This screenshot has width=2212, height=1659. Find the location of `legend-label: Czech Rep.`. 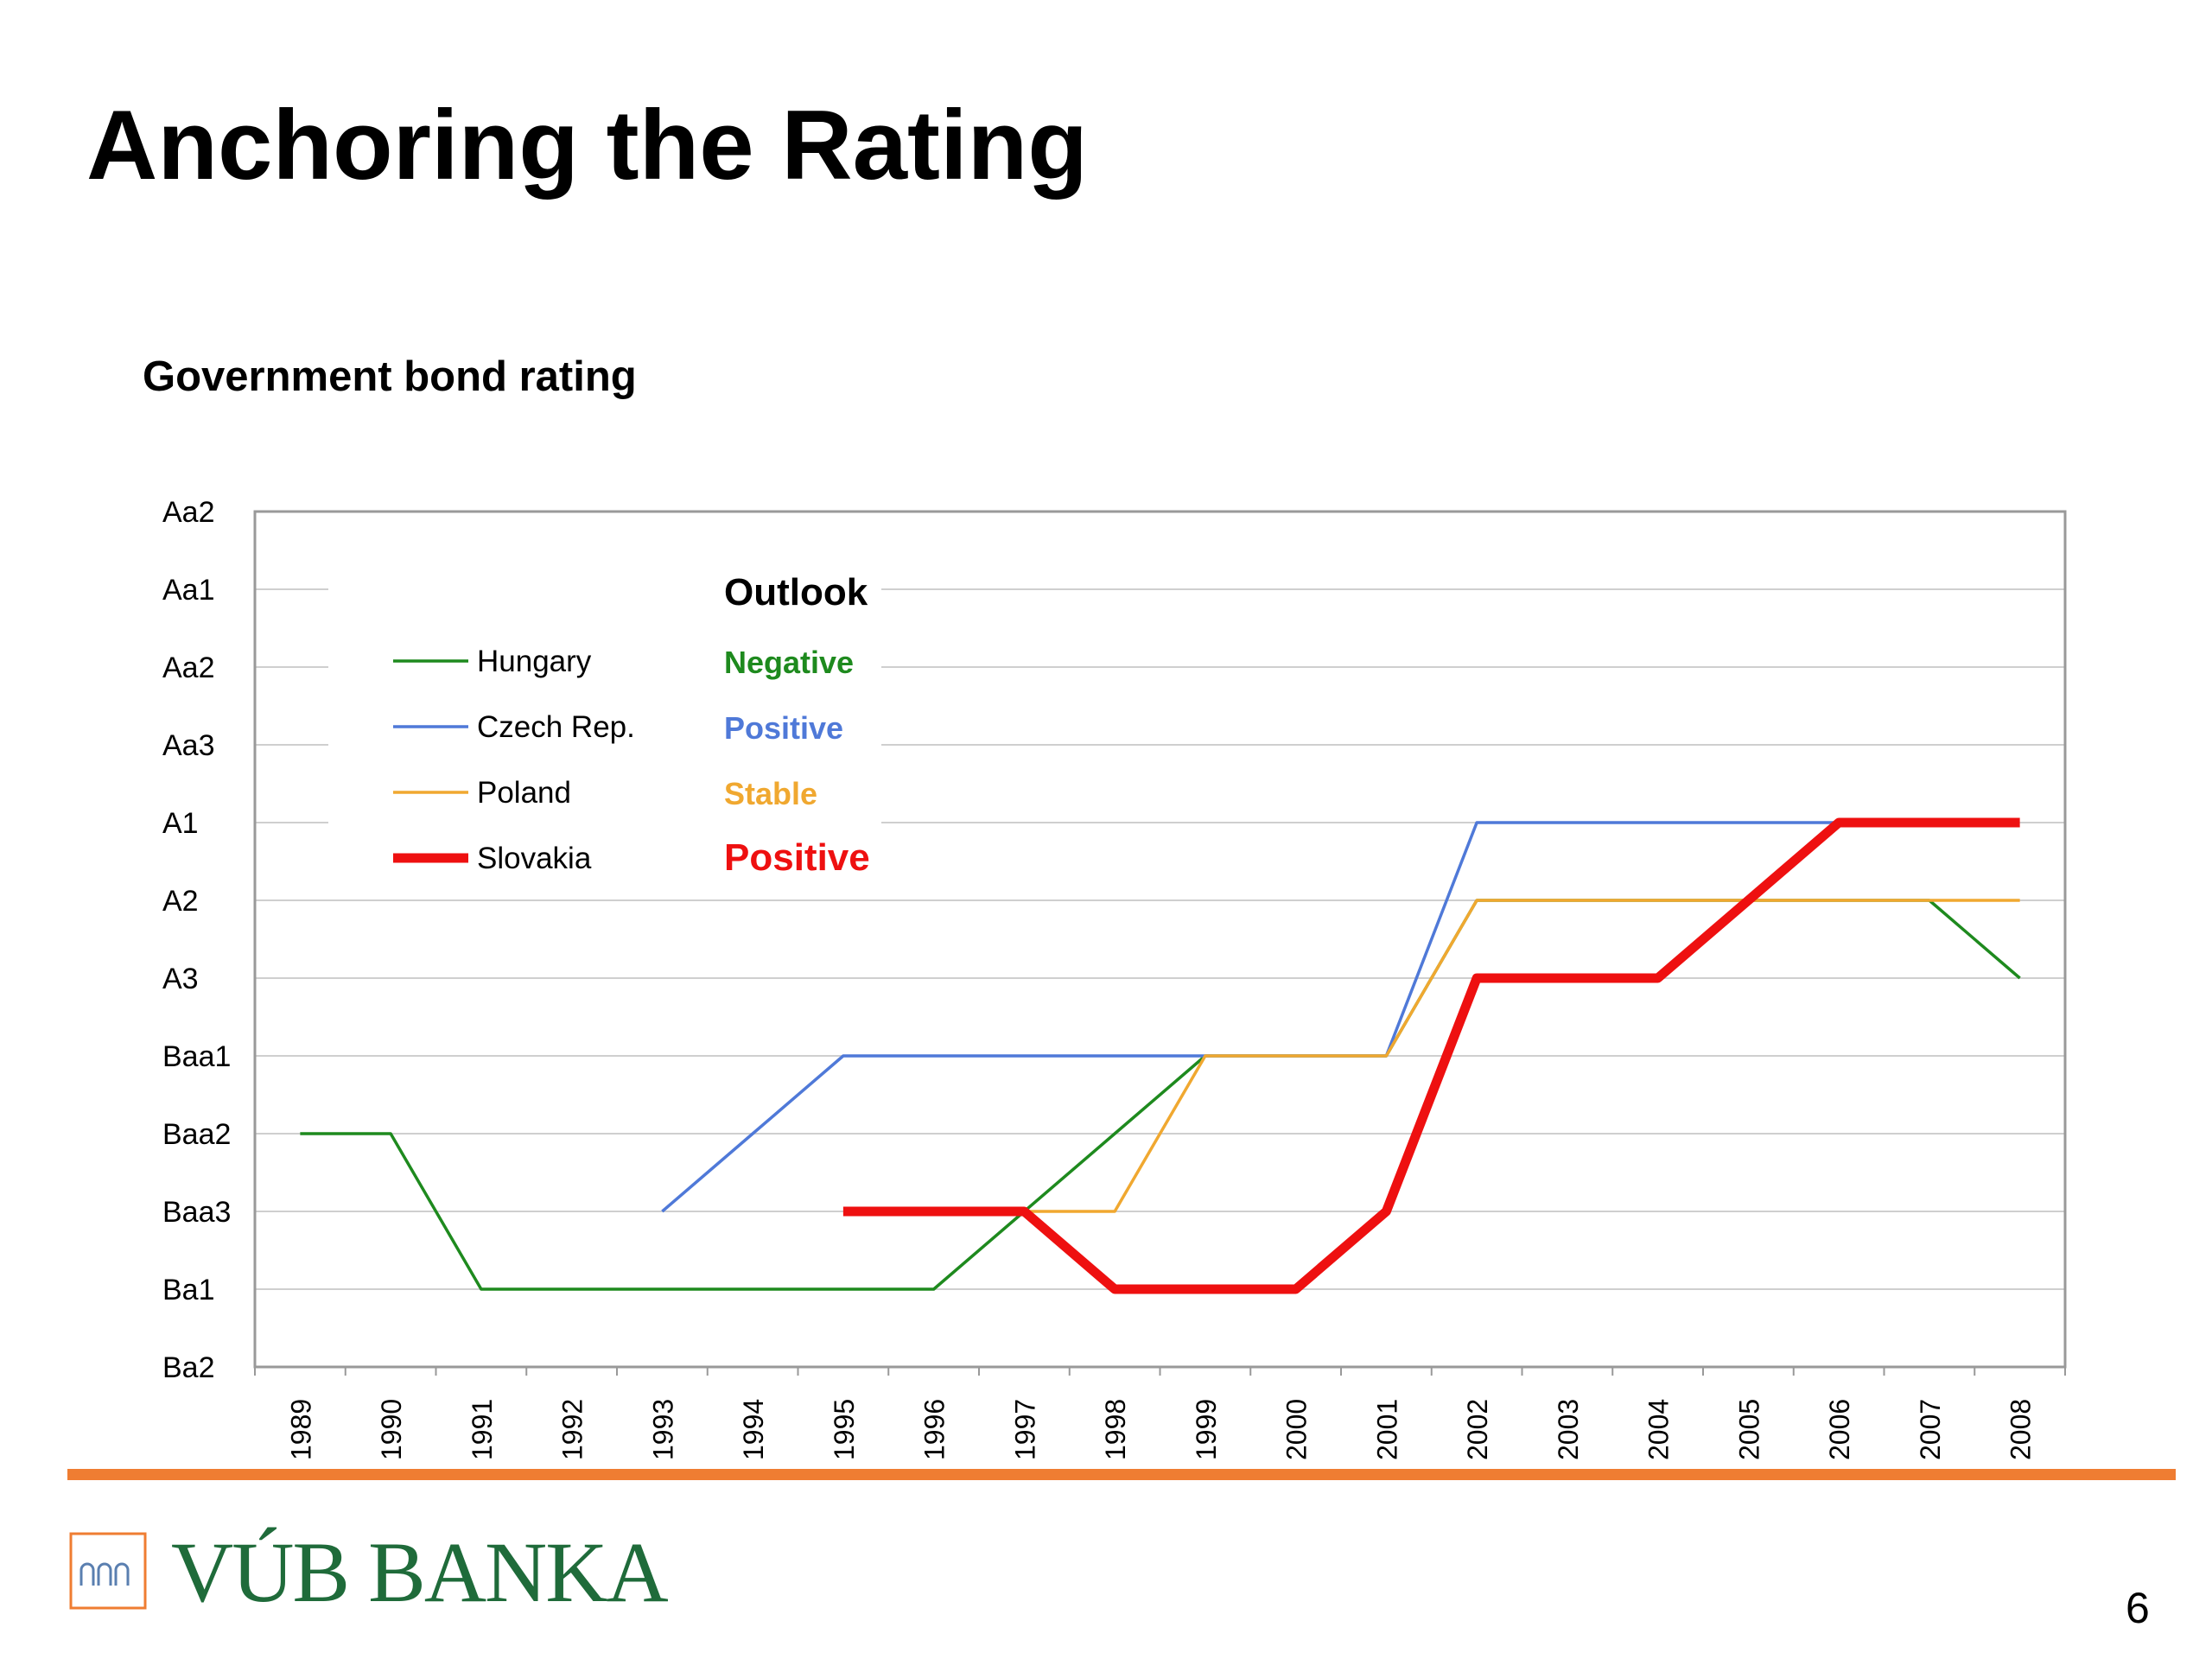

legend-label: Czech Rep. is located at coordinates (556, 727).